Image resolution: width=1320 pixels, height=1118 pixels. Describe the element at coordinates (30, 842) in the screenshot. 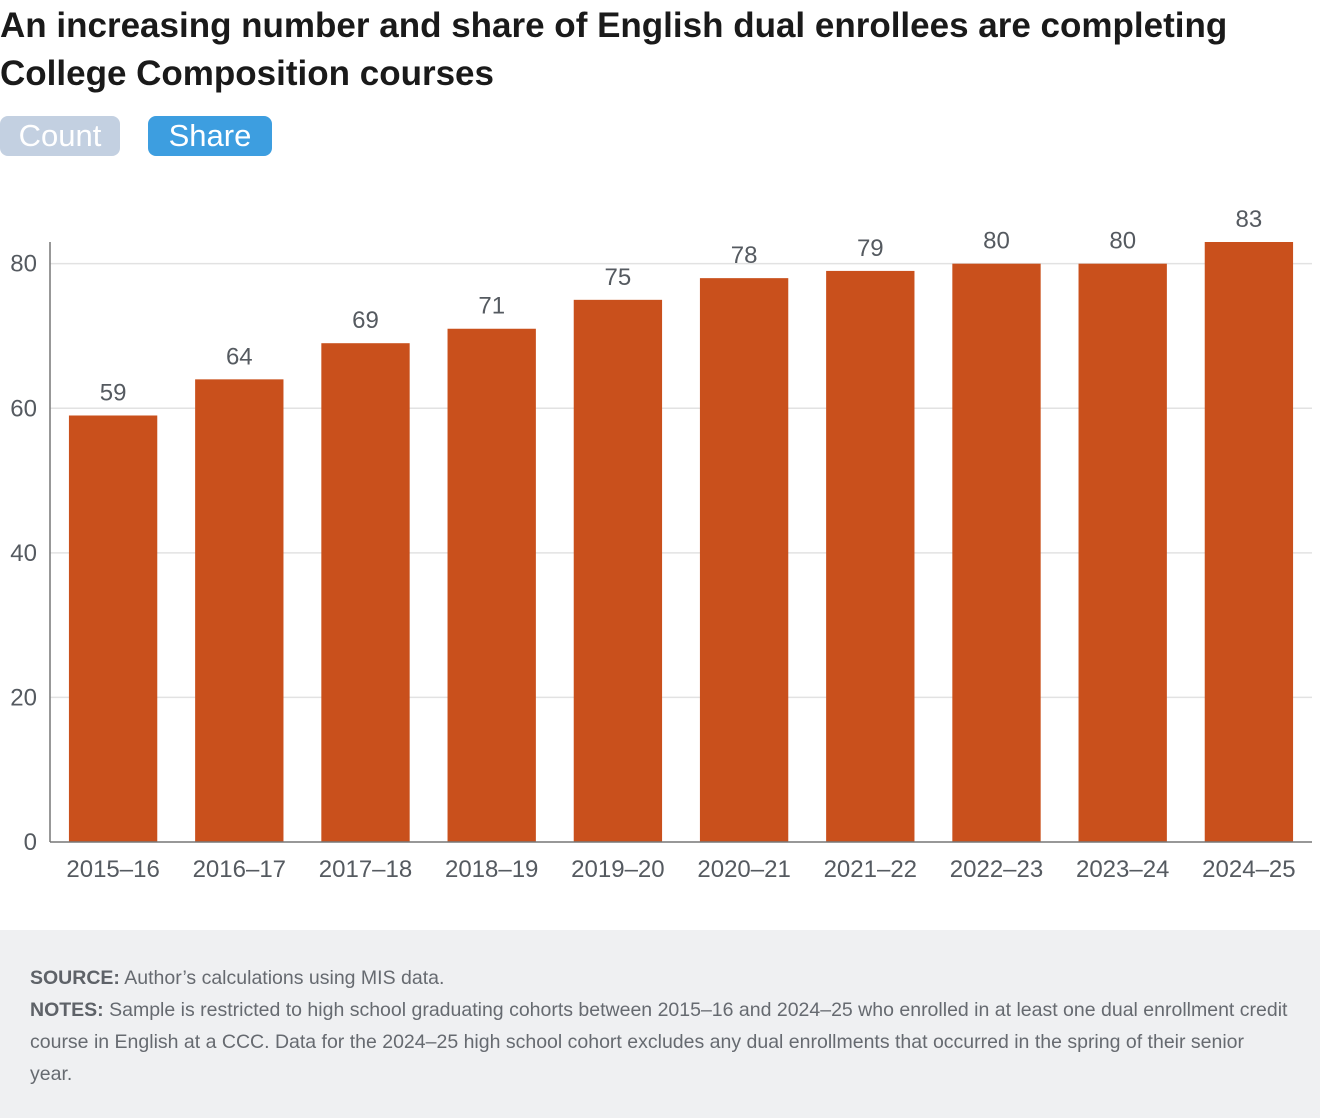

I see `y-tick-label: 0` at that location.